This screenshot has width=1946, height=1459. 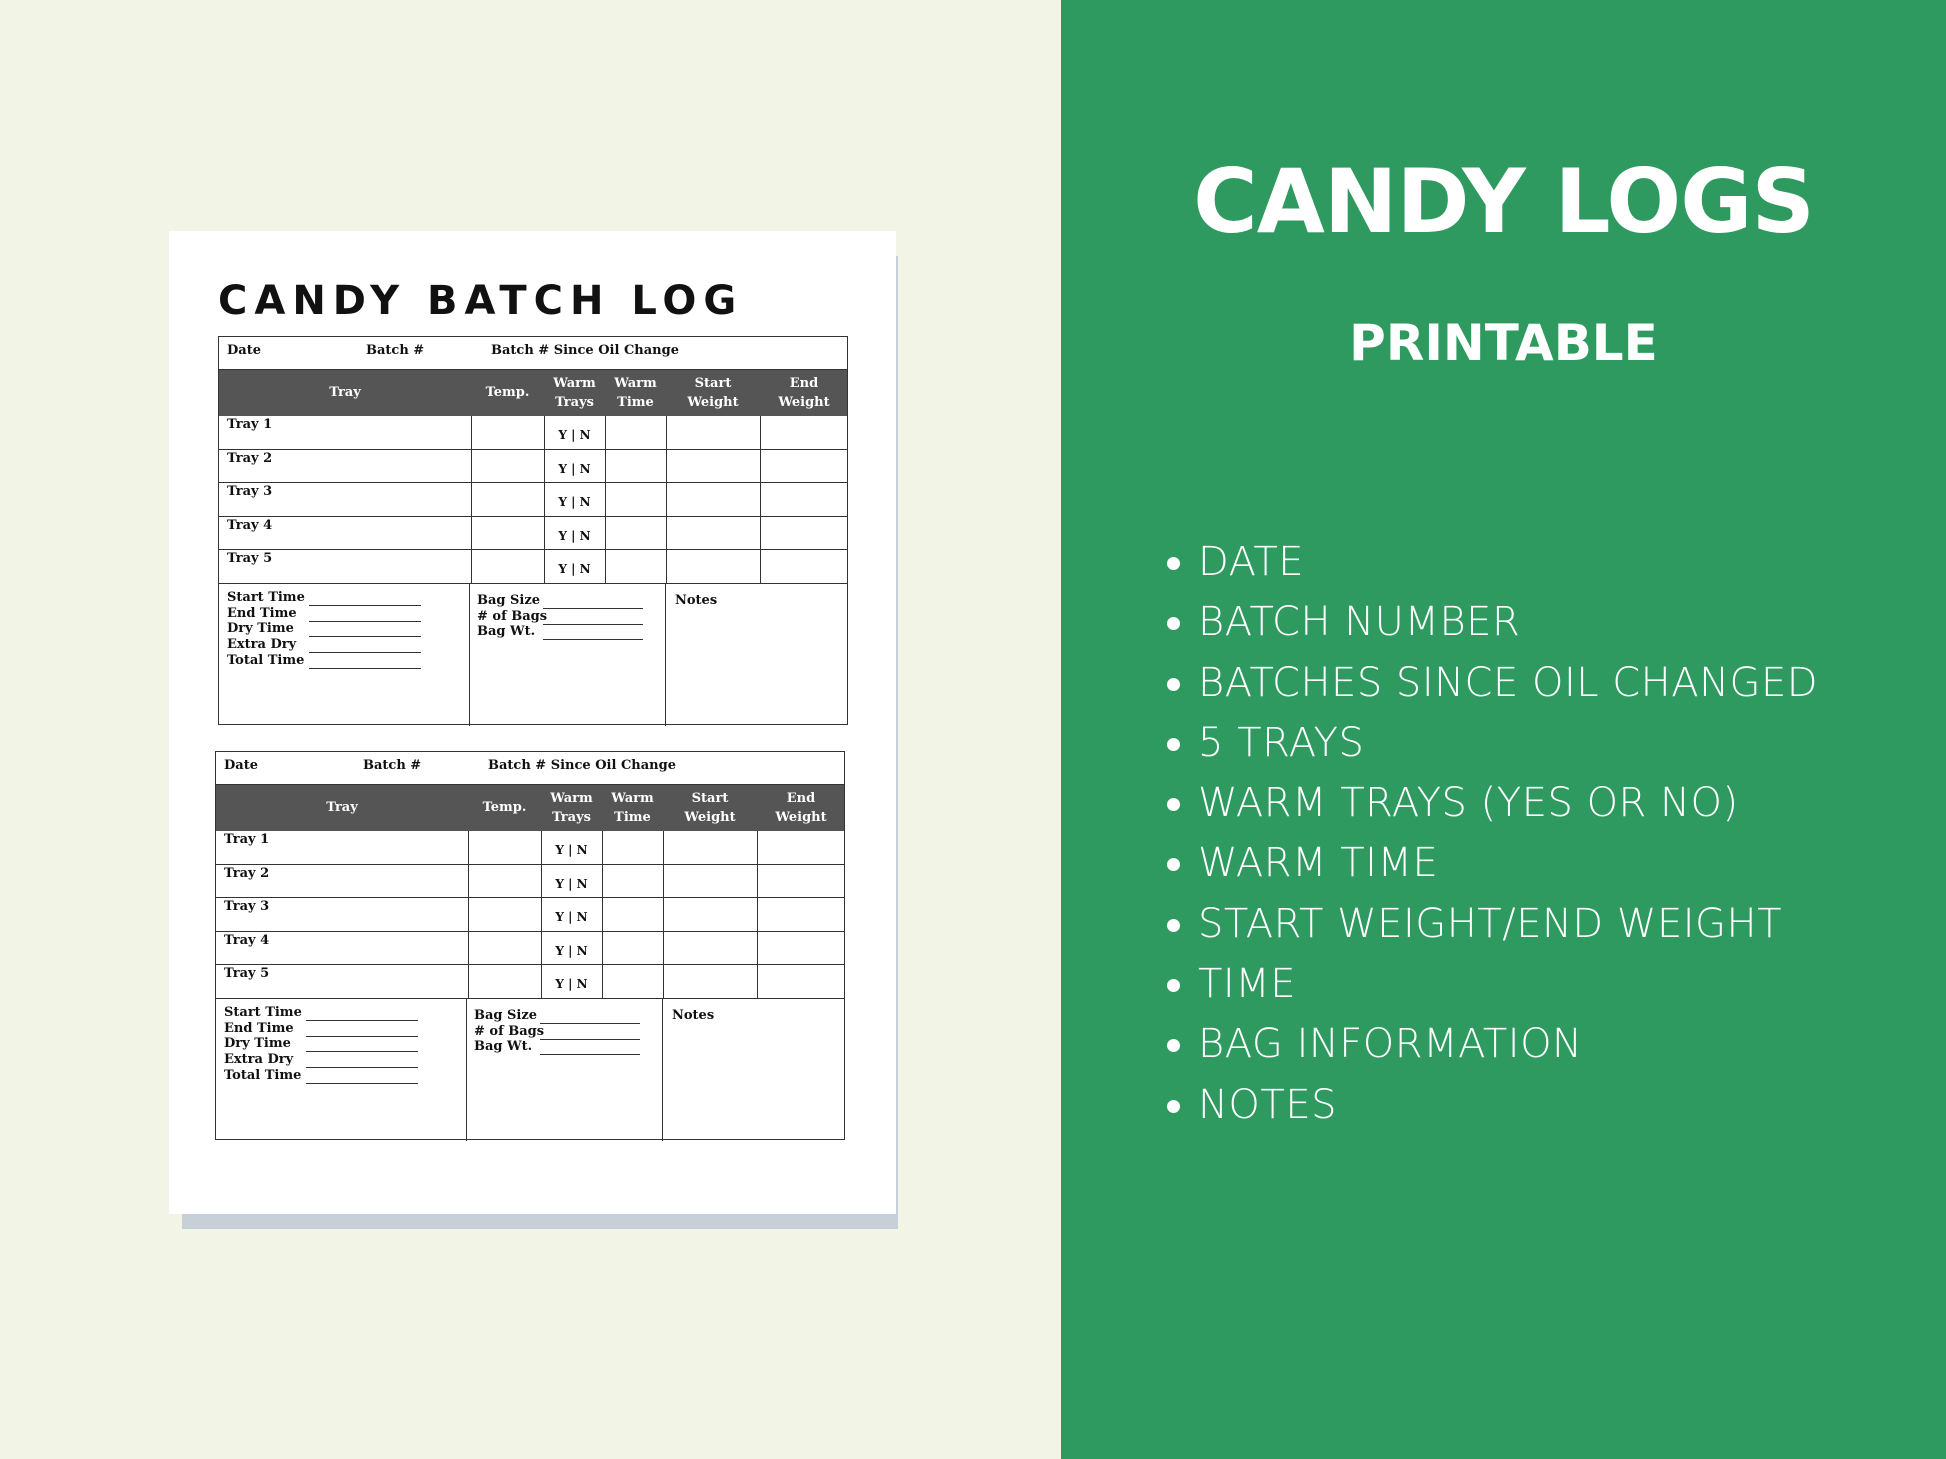 I want to click on feature-item: WARM TIME, so click(x=1492, y=867).